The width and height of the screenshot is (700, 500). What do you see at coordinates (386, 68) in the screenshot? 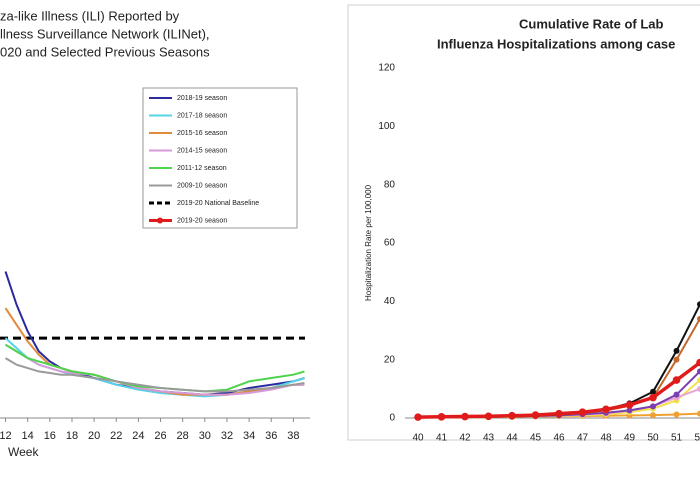
I see `y-tick-label: 120` at bounding box center [386, 68].